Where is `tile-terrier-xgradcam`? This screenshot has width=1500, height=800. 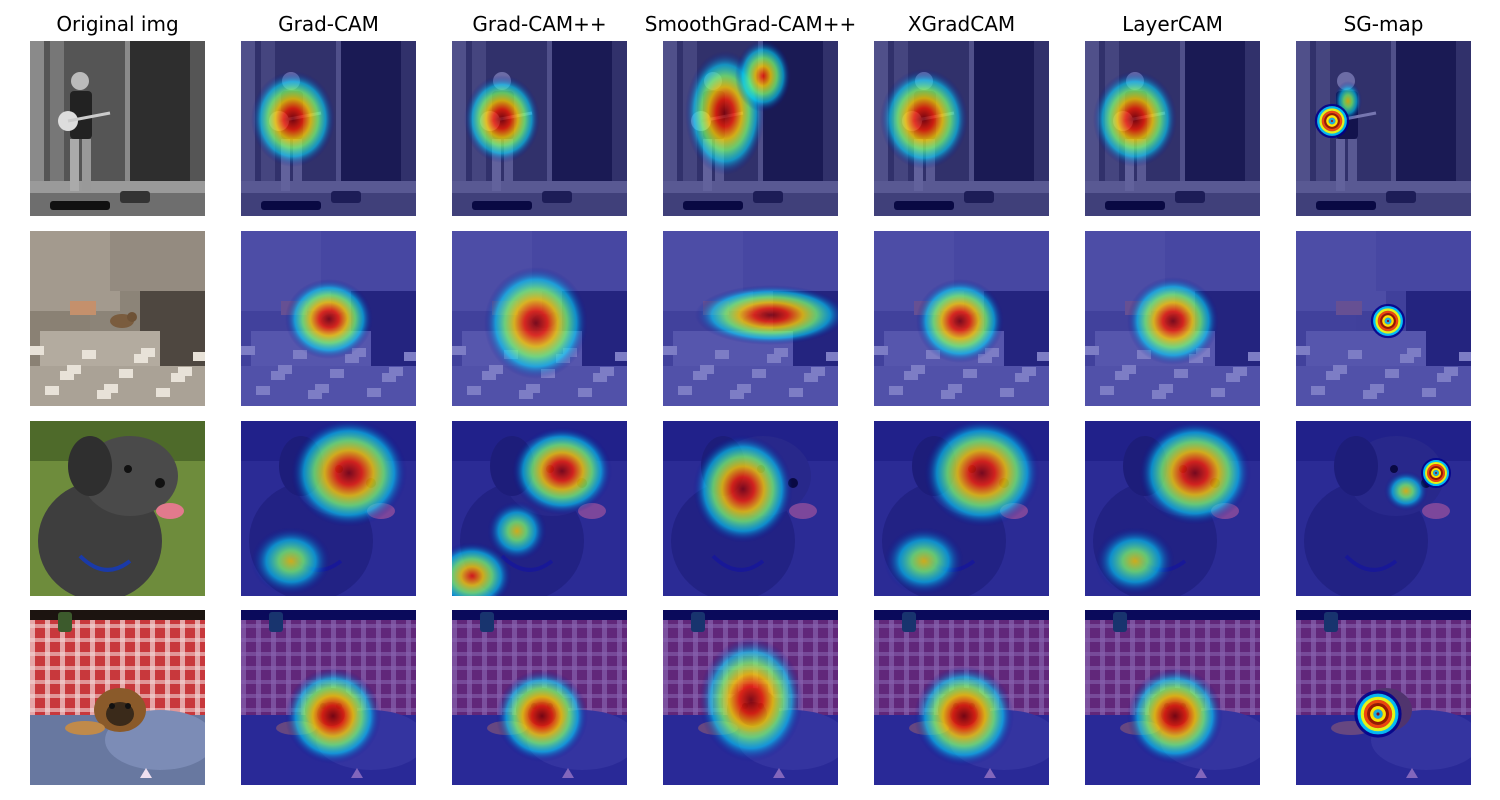
tile-terrier-xgradcam is located at coordinates (961, 508).